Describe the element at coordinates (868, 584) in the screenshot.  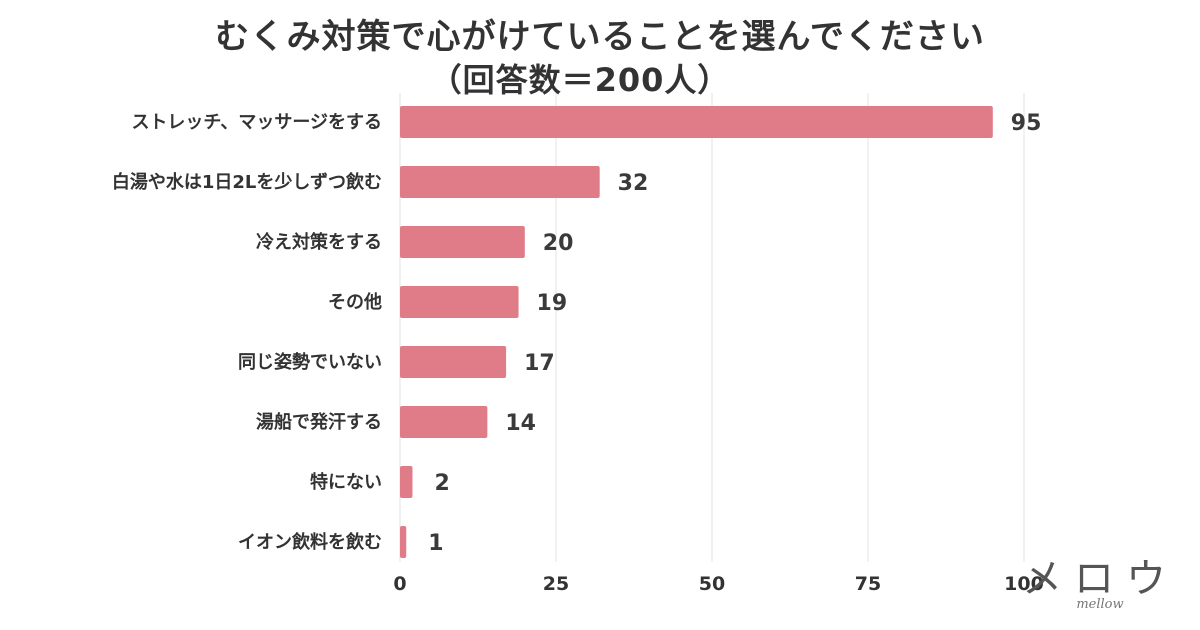
I see `x-tick-label: 75` at that location.